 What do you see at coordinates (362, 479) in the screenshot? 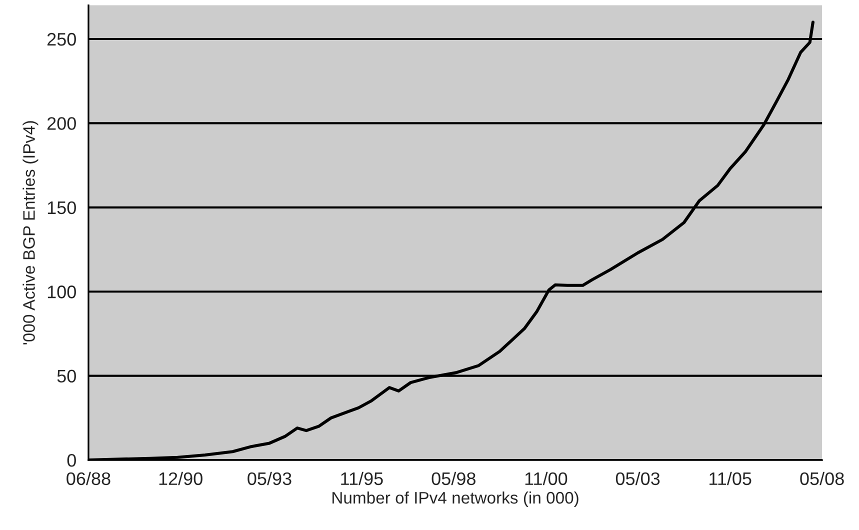
I see `x-tick-label: 11/95` at bounding box center [362, 479].